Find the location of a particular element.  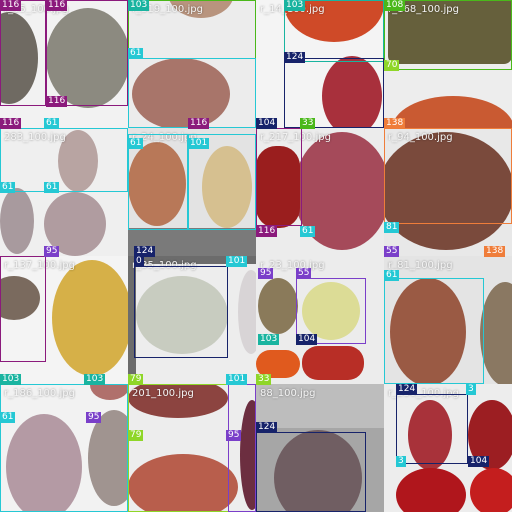

image-tile: r_24_100.jpg is located at coordinates (192, 192).